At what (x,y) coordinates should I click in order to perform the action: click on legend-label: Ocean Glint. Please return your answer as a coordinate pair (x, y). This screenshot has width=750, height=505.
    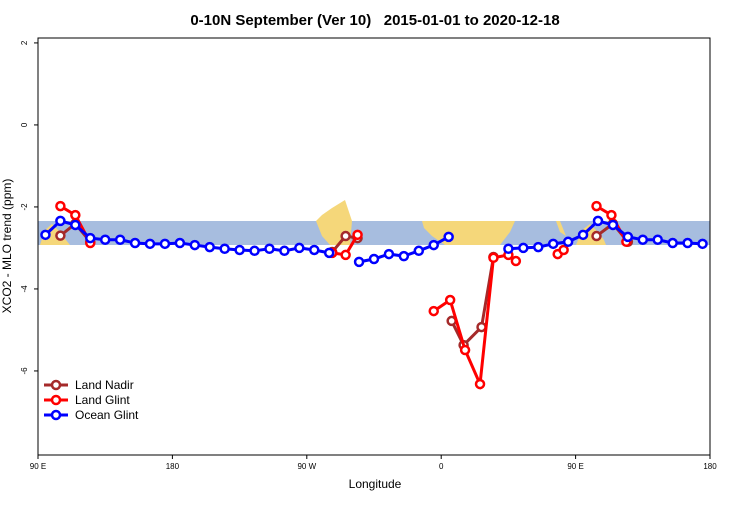
    Looking at the image, I should click on (107, 415).